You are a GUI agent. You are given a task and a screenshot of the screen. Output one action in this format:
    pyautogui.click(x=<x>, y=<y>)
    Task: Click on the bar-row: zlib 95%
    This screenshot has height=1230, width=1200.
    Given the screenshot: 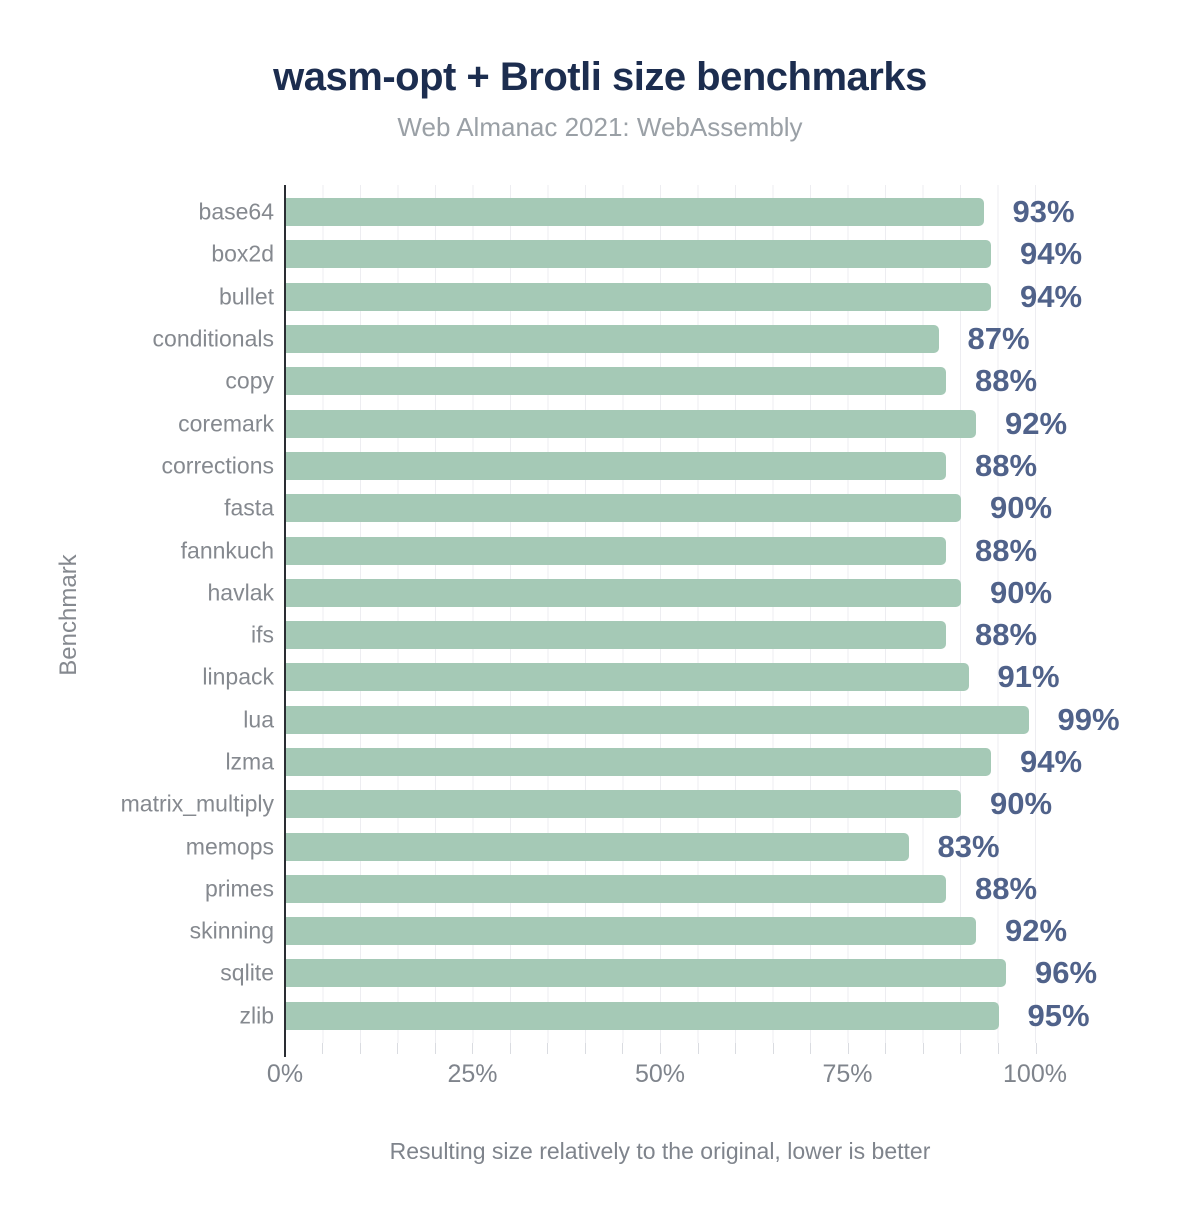 What is the action you would take?
    pyautogui.click(x=664, y=1016)
    